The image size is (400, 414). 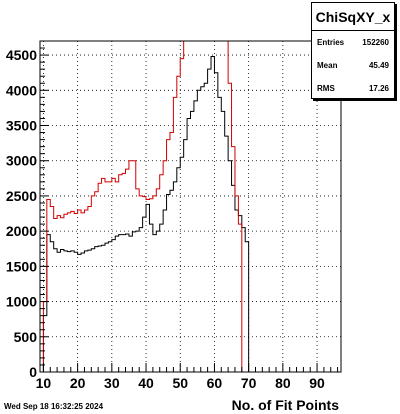 What do you see at coordinates (326, 88) in the screenshot?
I see `rms-label: RMS` at bounding box center [326, 88].